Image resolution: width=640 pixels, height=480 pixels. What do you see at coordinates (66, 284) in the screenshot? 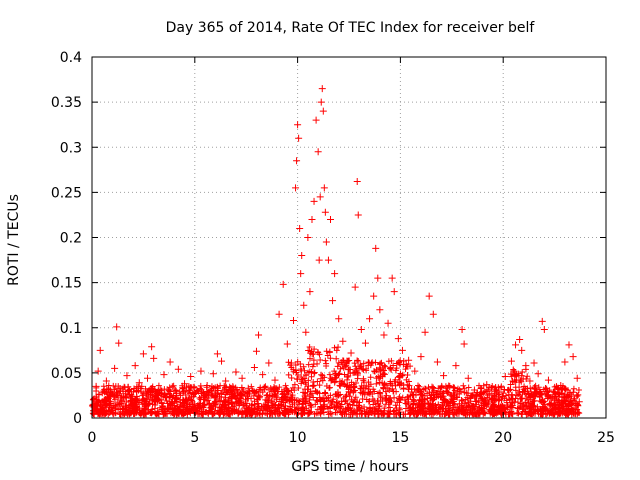
I see `y-tick-label: 0.15` at bounding box center [66, 284].